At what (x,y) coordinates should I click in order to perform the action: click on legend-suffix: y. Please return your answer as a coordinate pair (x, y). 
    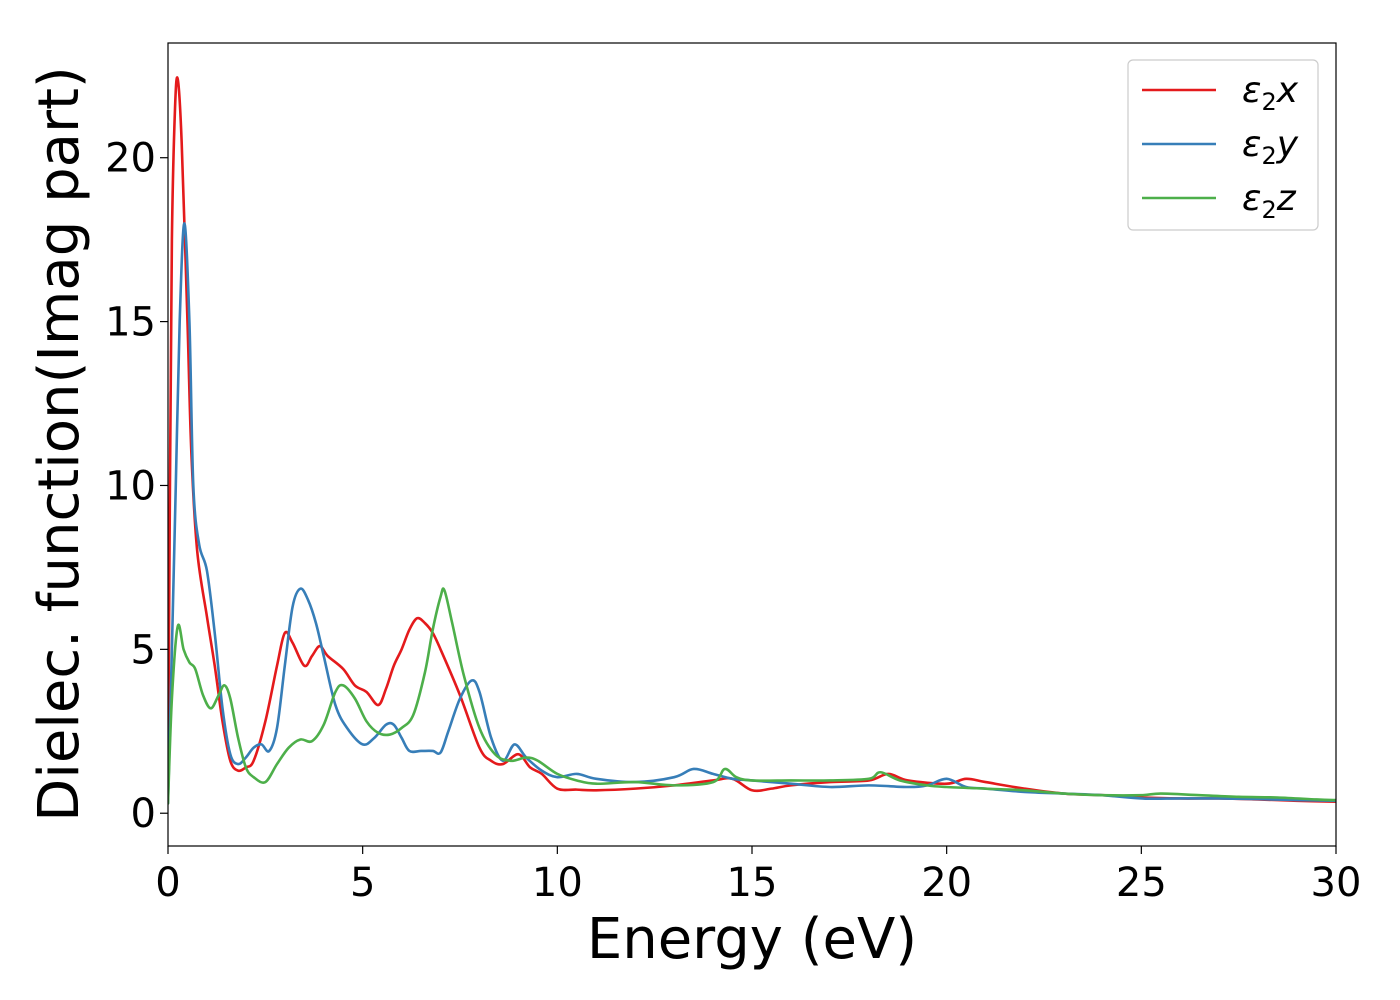
    Looking at the image, I should click on (1287, 144).